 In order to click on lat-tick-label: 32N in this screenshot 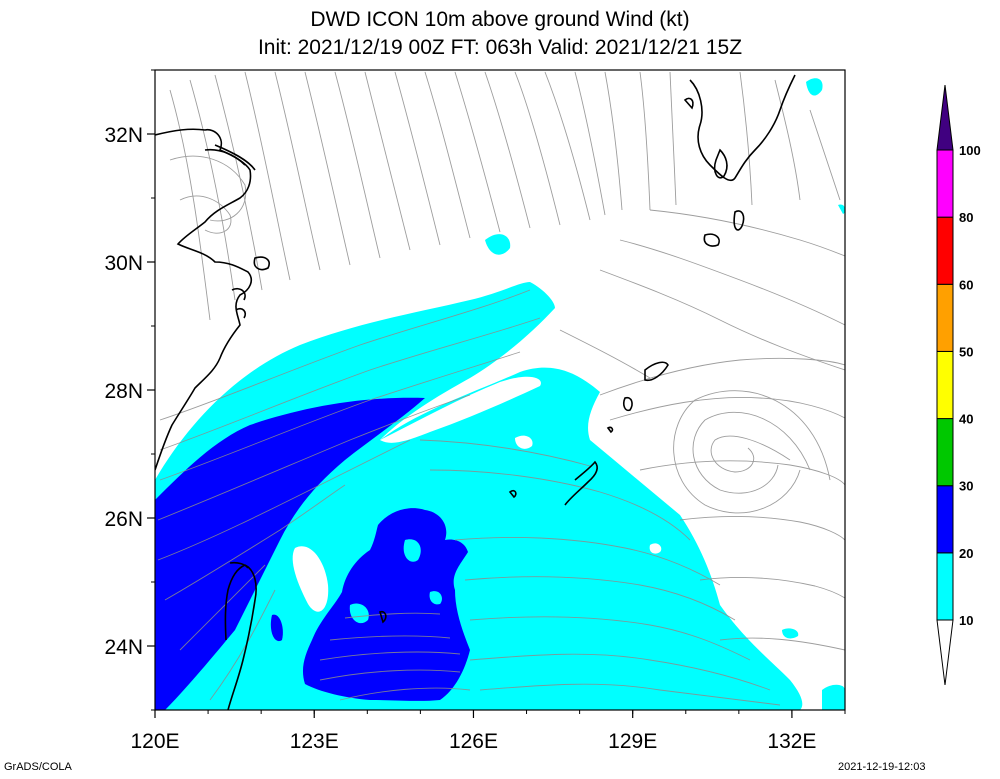, I will do `click(123, 135)`.